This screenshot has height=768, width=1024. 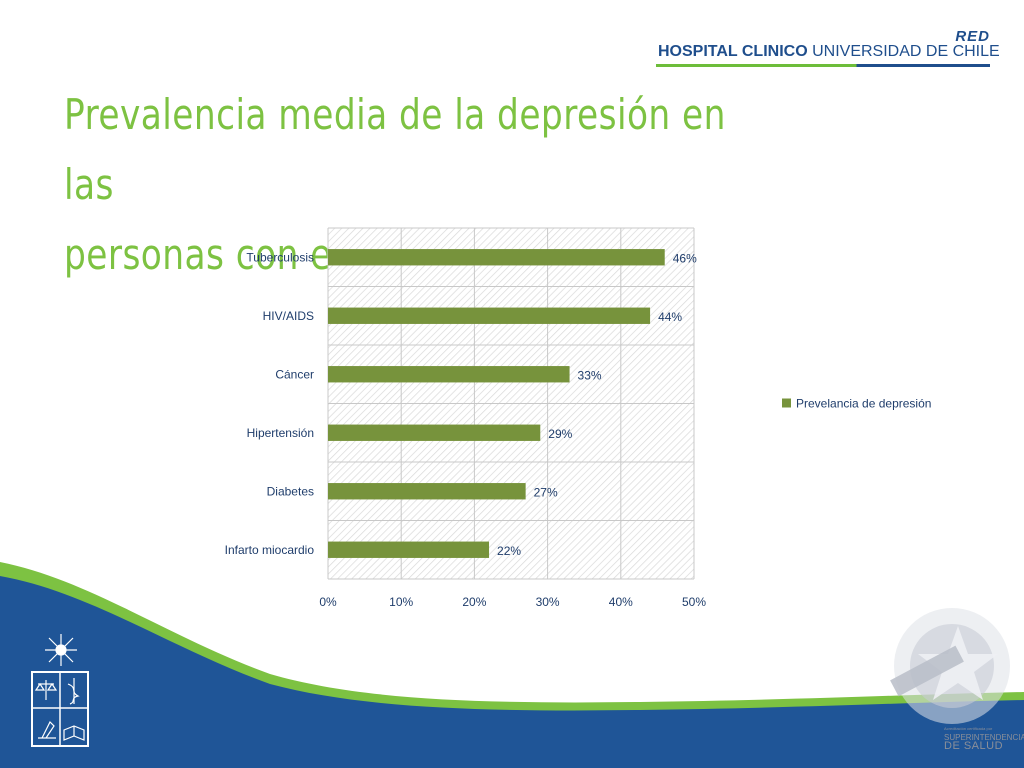 I want to click on value-label-4: 27%, so click(x=546, y=492).